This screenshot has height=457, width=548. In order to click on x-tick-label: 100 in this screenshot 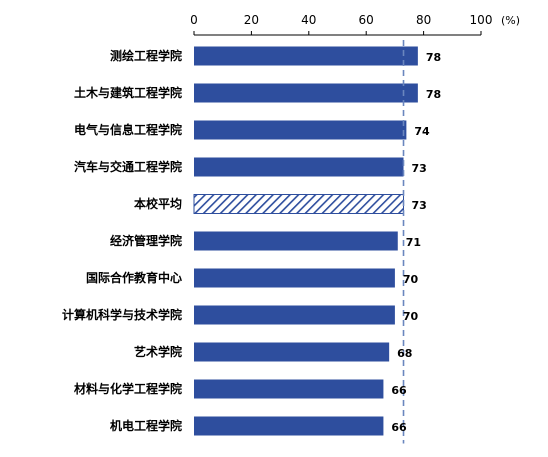, I will do `click(481, 20)`.